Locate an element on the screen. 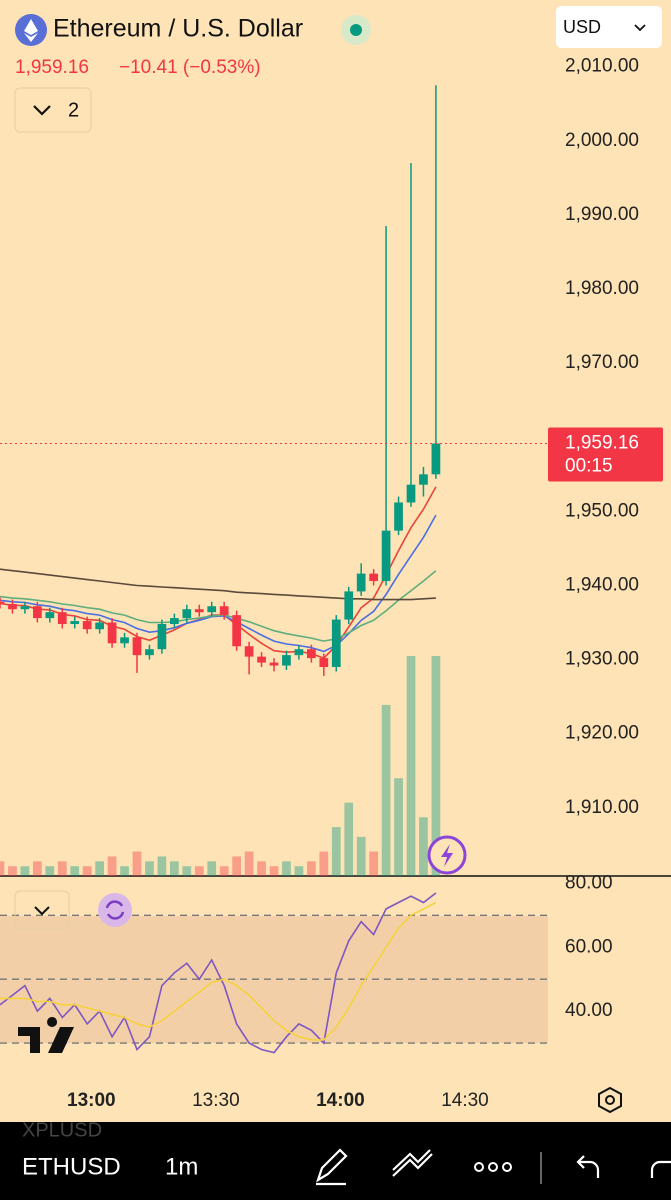  more-icon is located at coordinates (493, 1167).